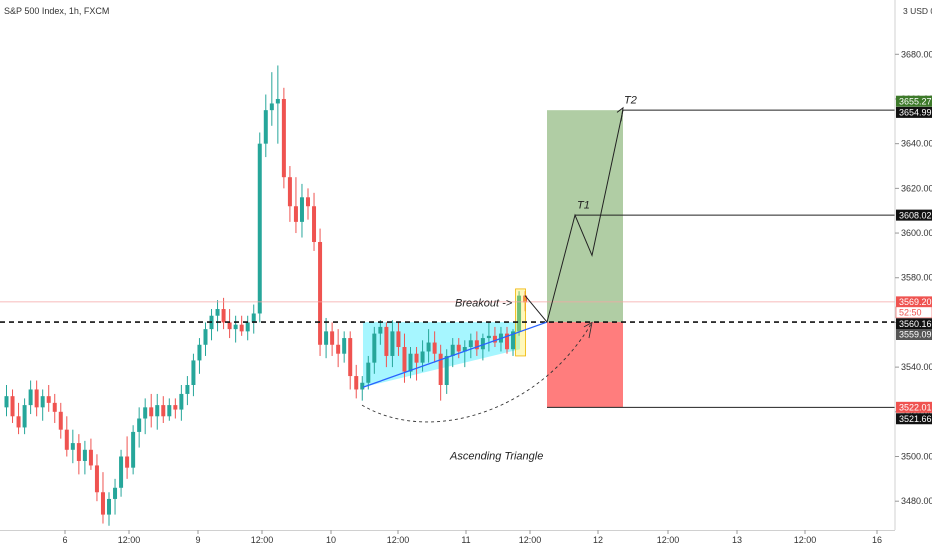 This screenshot has width=932, height=550. What do you see at coordinates (914, 112) in the screenshot?
I see `price-tag: 3654.99` at bounding box center [914, 112].